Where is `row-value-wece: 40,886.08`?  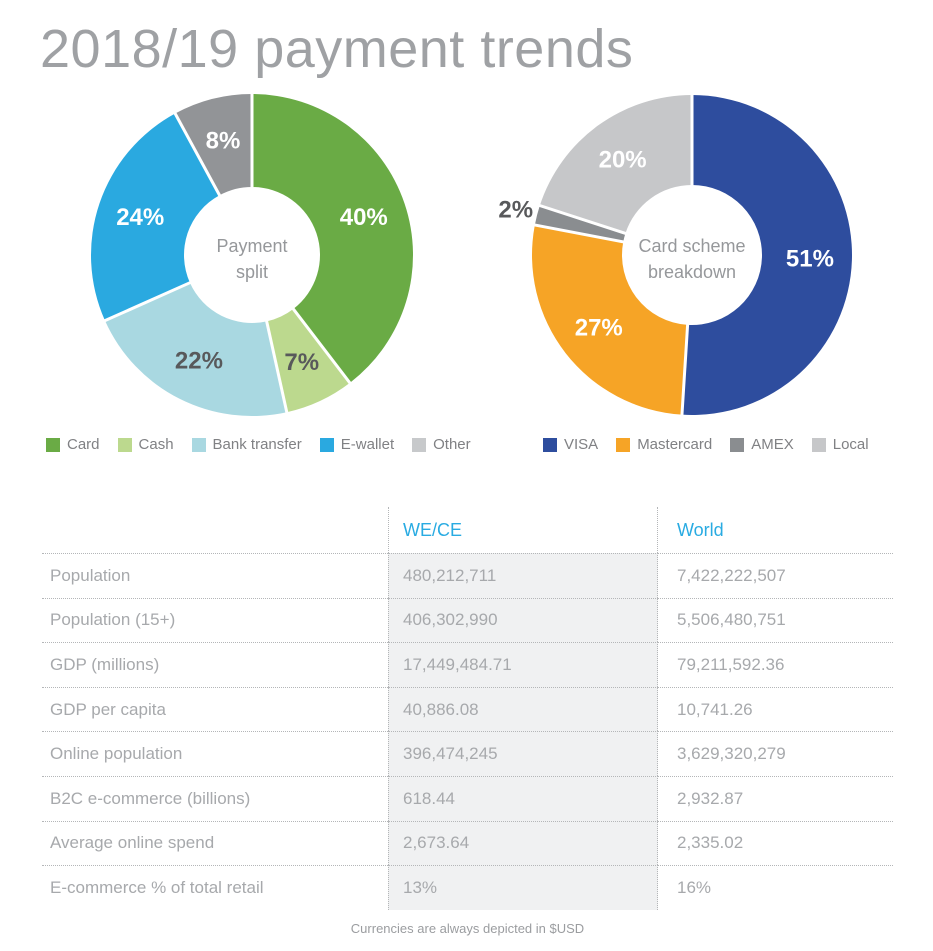
row-value-wece: 40,886.08 is located at coordinates (523, 709).